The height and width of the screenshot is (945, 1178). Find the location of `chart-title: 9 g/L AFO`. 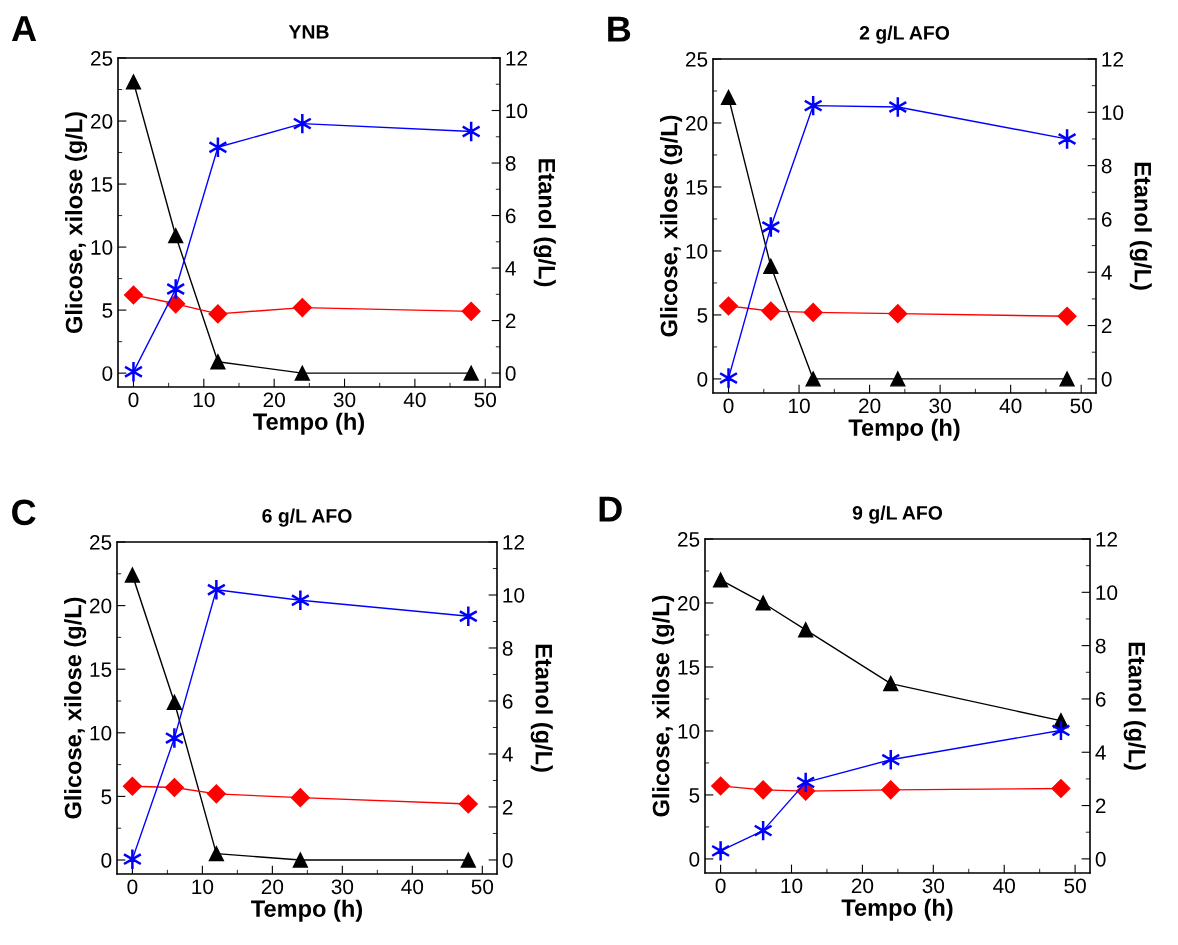

chart-title: 9 g/L AFO is located at coordinates (897, 514).